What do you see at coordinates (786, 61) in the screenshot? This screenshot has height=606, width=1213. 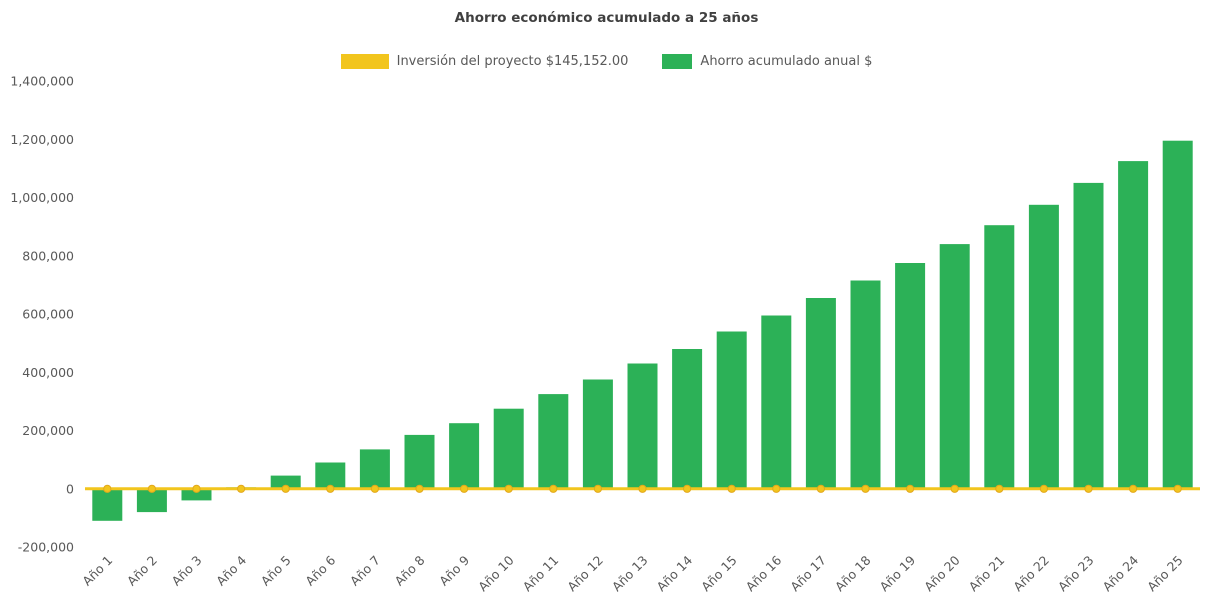 I see `legend-label-savings: Ahorro acumulado anual $` at bounding box center [786, 61].